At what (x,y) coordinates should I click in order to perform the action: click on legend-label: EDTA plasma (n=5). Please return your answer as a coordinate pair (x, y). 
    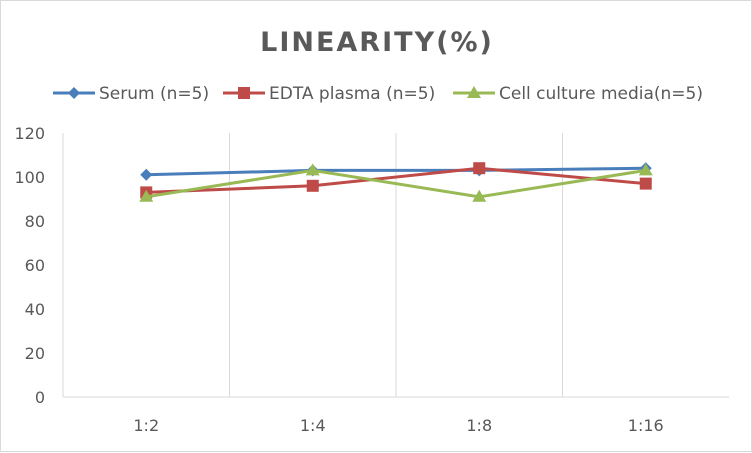
    Looking at the image, I should click on (352, 94).